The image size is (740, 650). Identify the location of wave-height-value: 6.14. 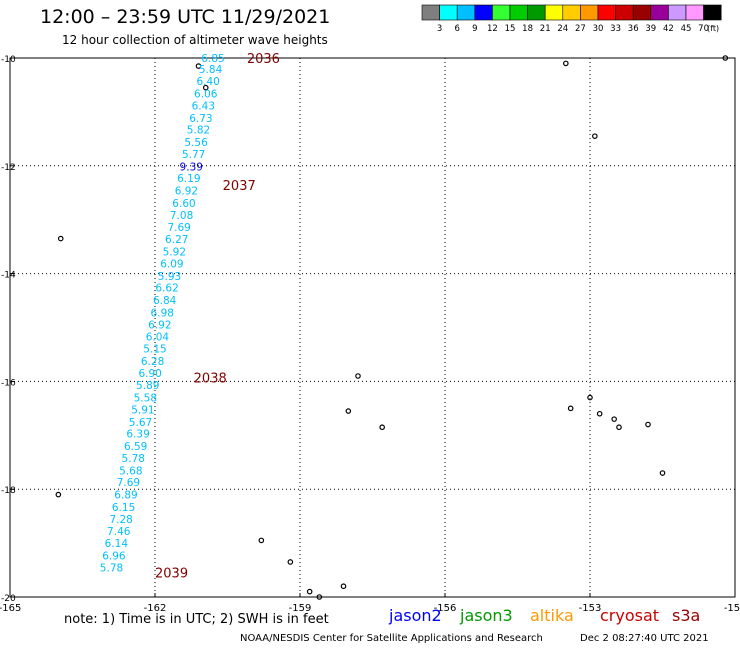
(117, 544).